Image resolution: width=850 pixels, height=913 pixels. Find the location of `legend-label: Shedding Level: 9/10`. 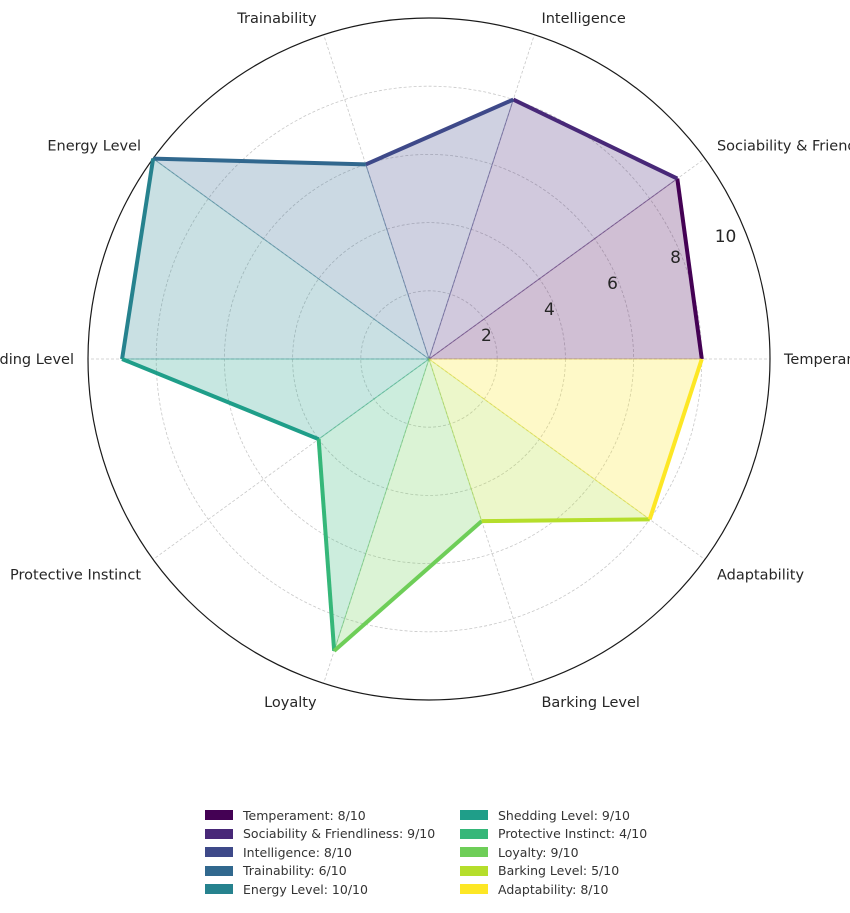

legend-label: Shedding Level: 9/10 is located at coordinates (564, 815).